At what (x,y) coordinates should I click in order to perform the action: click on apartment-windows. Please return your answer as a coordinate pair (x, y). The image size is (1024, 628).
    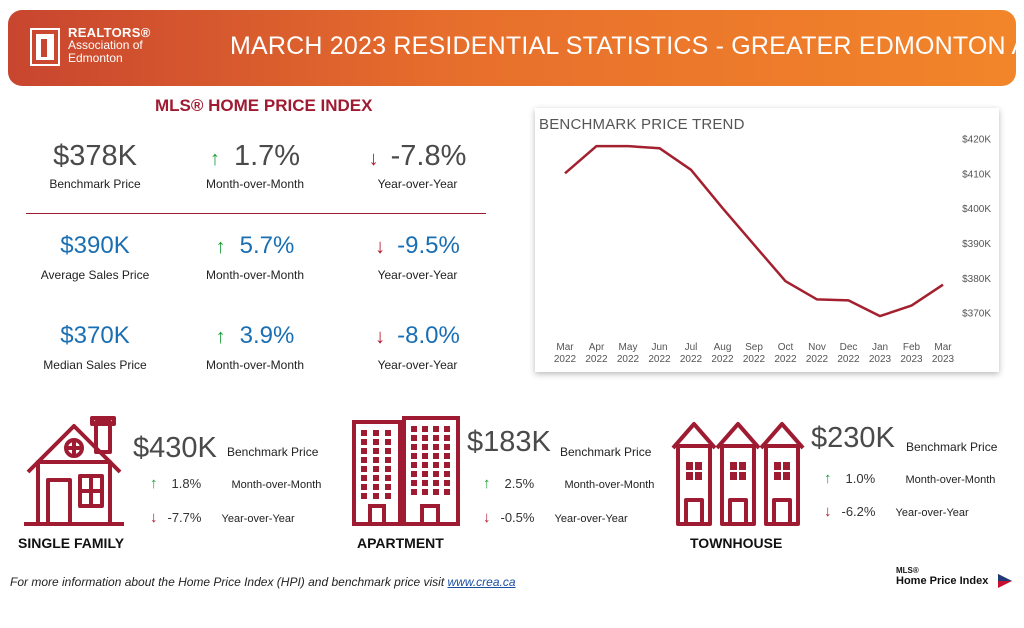
    Looking at the image, I should click on (405, 462).